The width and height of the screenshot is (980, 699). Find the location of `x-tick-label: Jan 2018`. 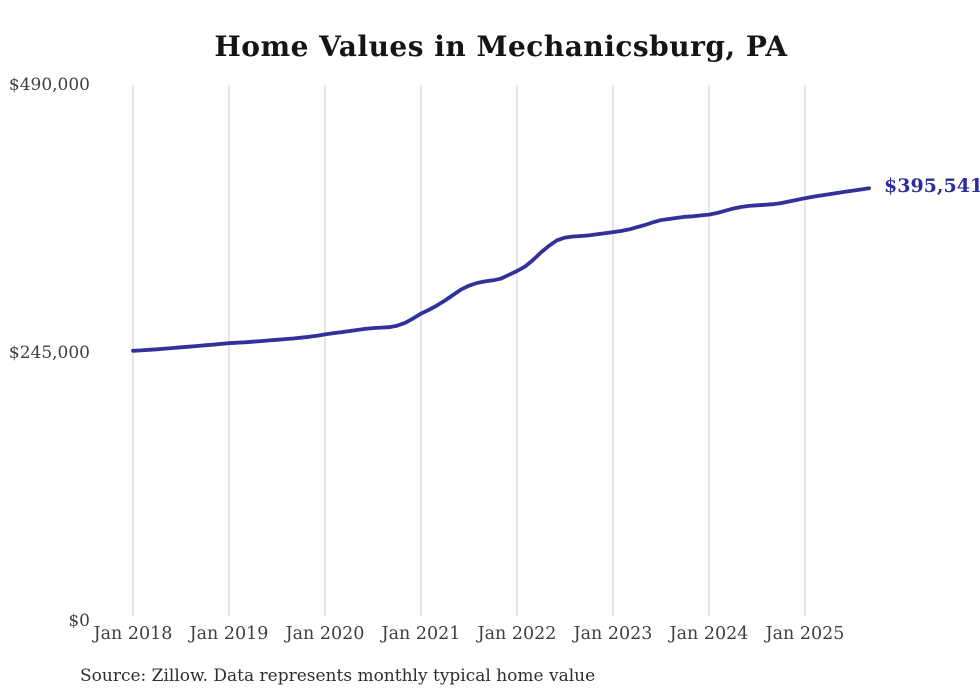

x-tick-label: Jan 2018 is located at coordinates (133, 634).